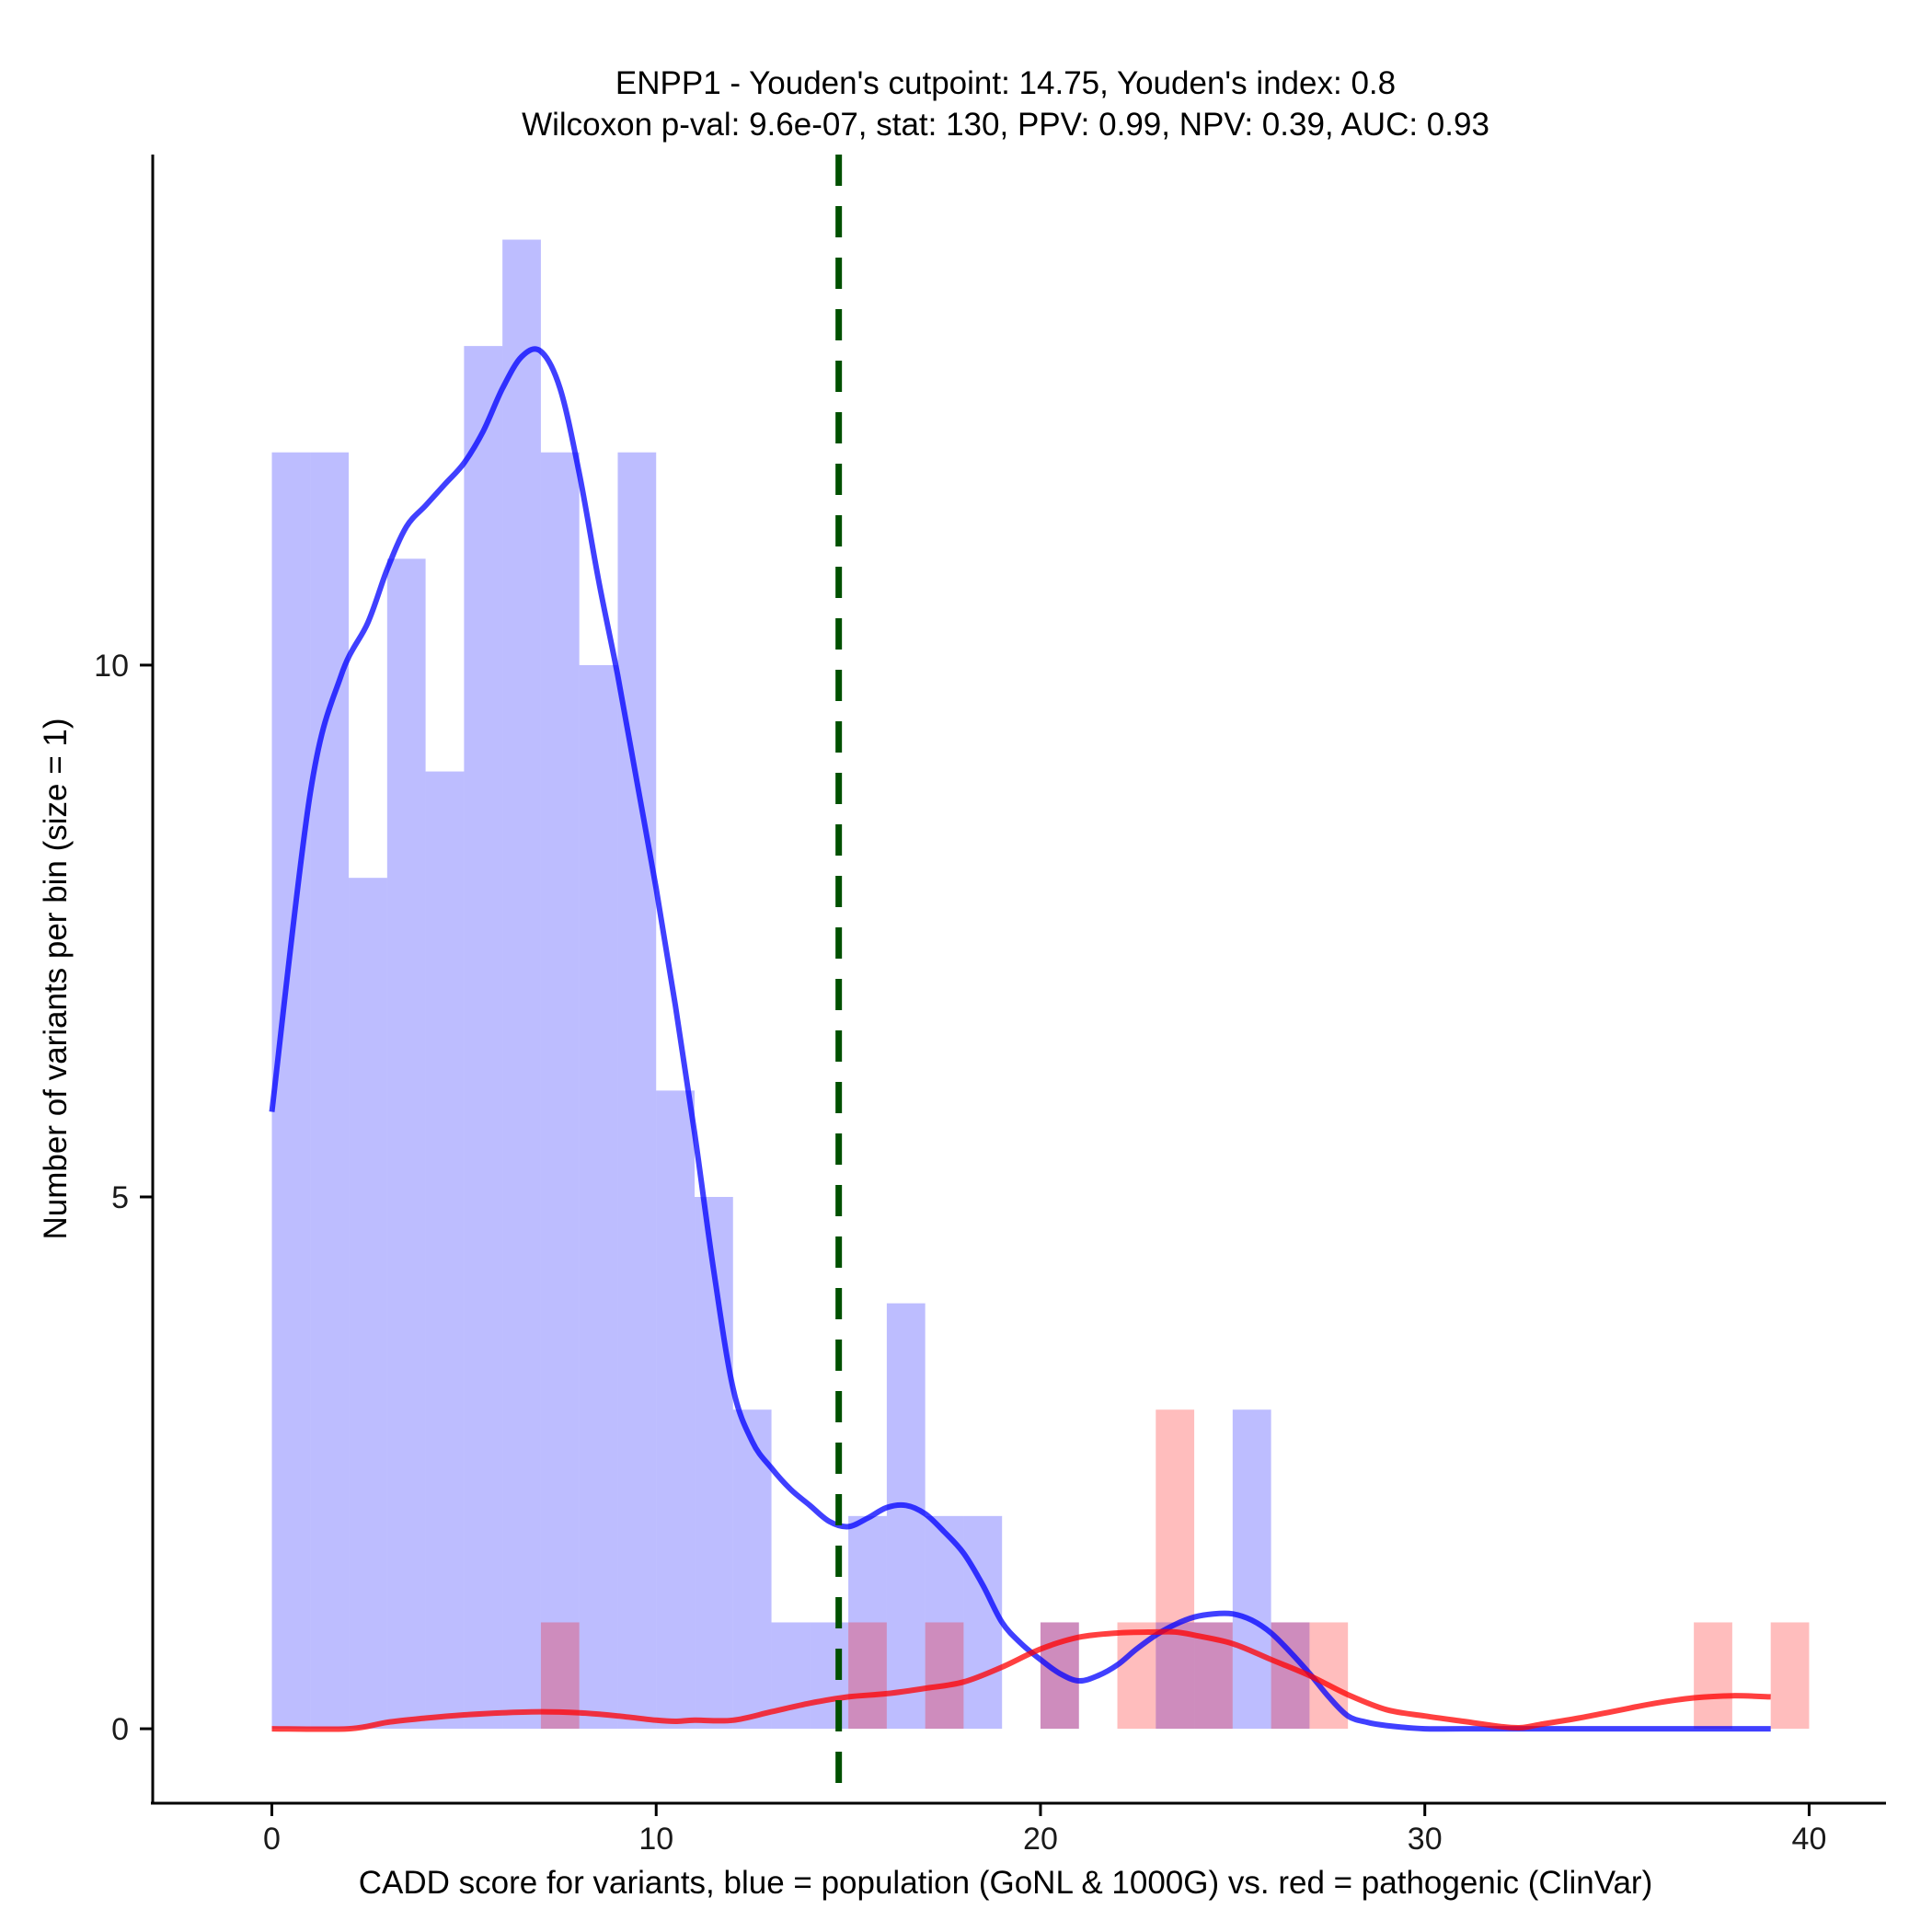  Describe the element at coordinates (1425, 1839) in the screenshot. I see `x-tick-label: 30` at that location.